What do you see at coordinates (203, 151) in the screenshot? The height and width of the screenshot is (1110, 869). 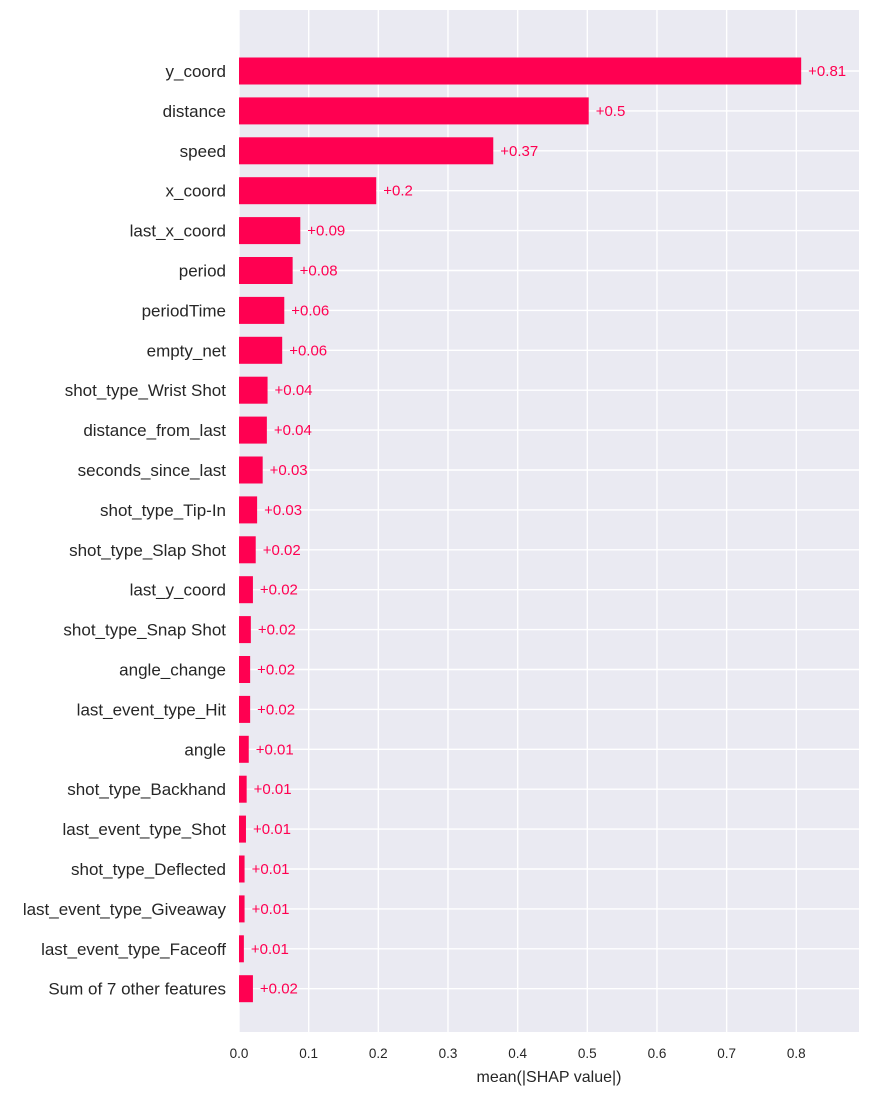 I see `feature-label: speed` at bounding box center [203, 151].